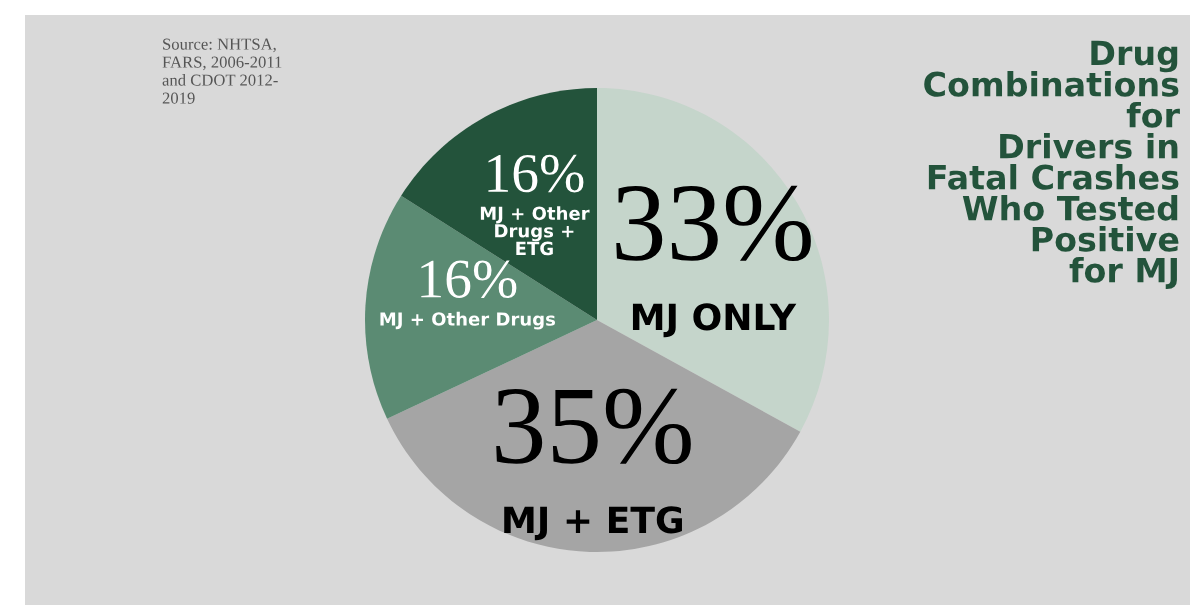 This screenshot has width=1200, height=605. Describe the element at coordinates (535, 231) in the screenshot. I see `slice-label: MJ + Other Drugs + ETG` at that location.